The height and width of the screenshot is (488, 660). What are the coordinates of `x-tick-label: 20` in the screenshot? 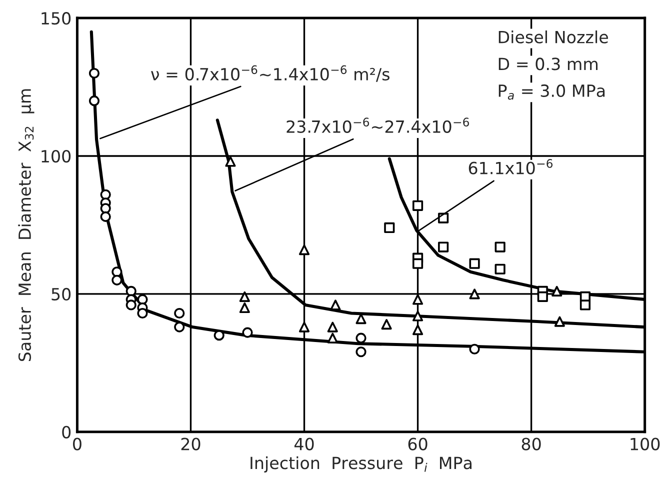 It's located at (190, 444).